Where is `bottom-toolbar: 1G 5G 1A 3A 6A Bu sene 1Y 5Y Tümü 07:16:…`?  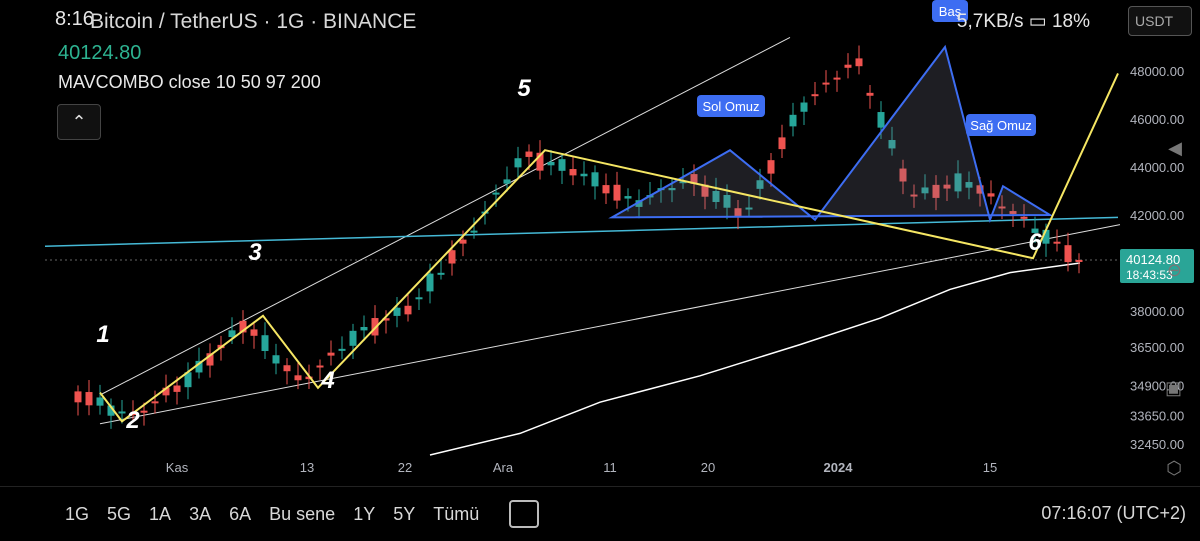 bottom-toolbar: 1G 5G 1A 3A 6A Bu sene 1Y 5Y Tümü 07:16:… is located at coordinates (600, 513).